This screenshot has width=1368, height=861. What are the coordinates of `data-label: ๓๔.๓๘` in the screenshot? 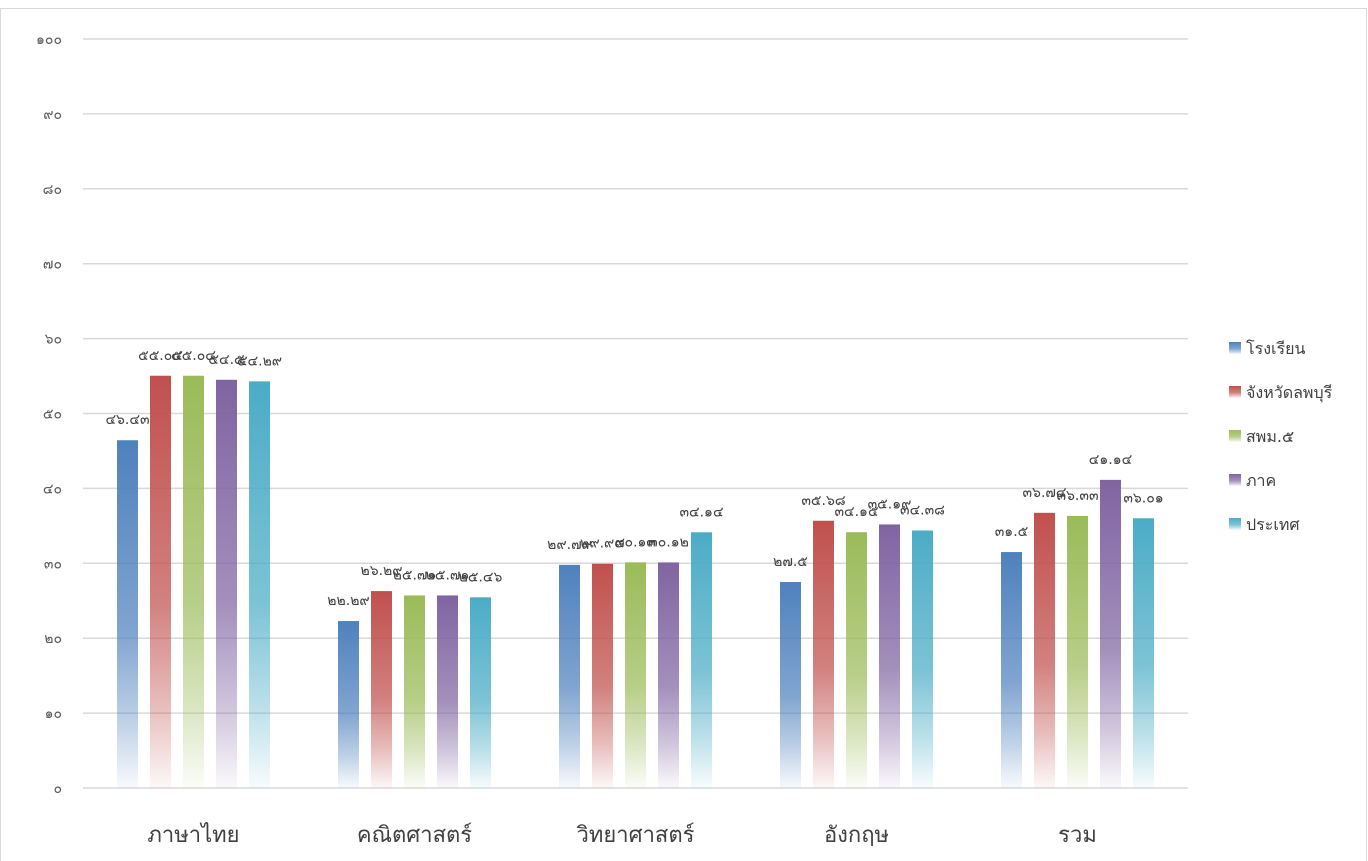 It's located at (922, 510).